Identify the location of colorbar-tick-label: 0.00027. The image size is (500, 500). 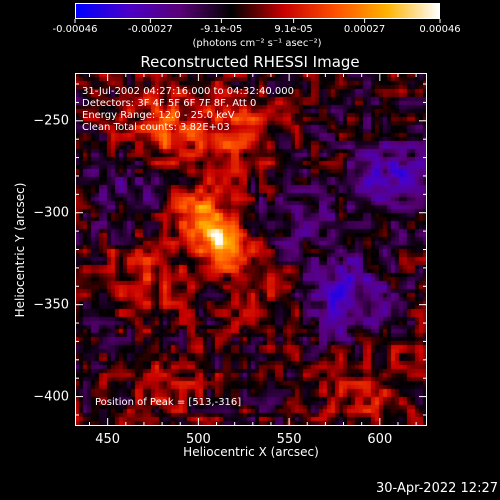
(364, 29).